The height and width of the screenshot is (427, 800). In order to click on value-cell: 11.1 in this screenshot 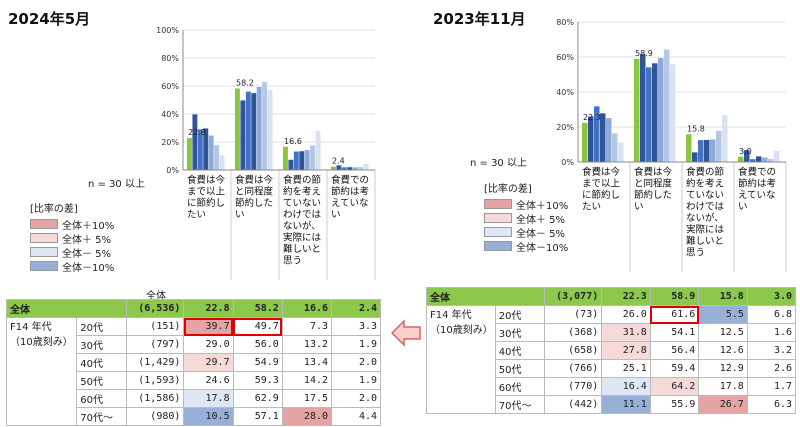, I will do `click(626, 404)`.